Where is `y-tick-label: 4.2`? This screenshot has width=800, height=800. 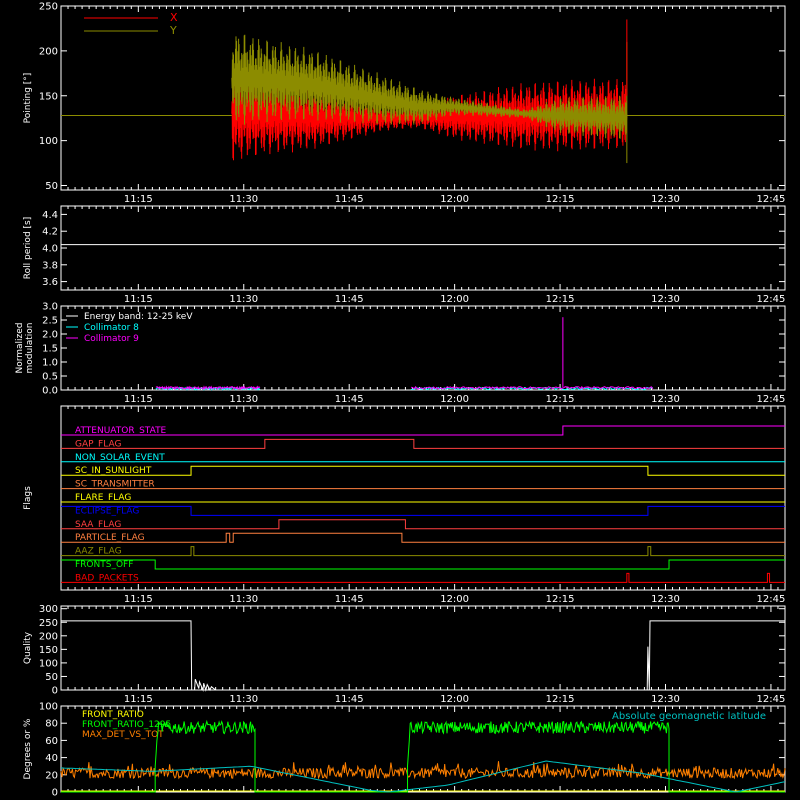 y-tick-label: 4.2 is located at coordinates (50, 232).